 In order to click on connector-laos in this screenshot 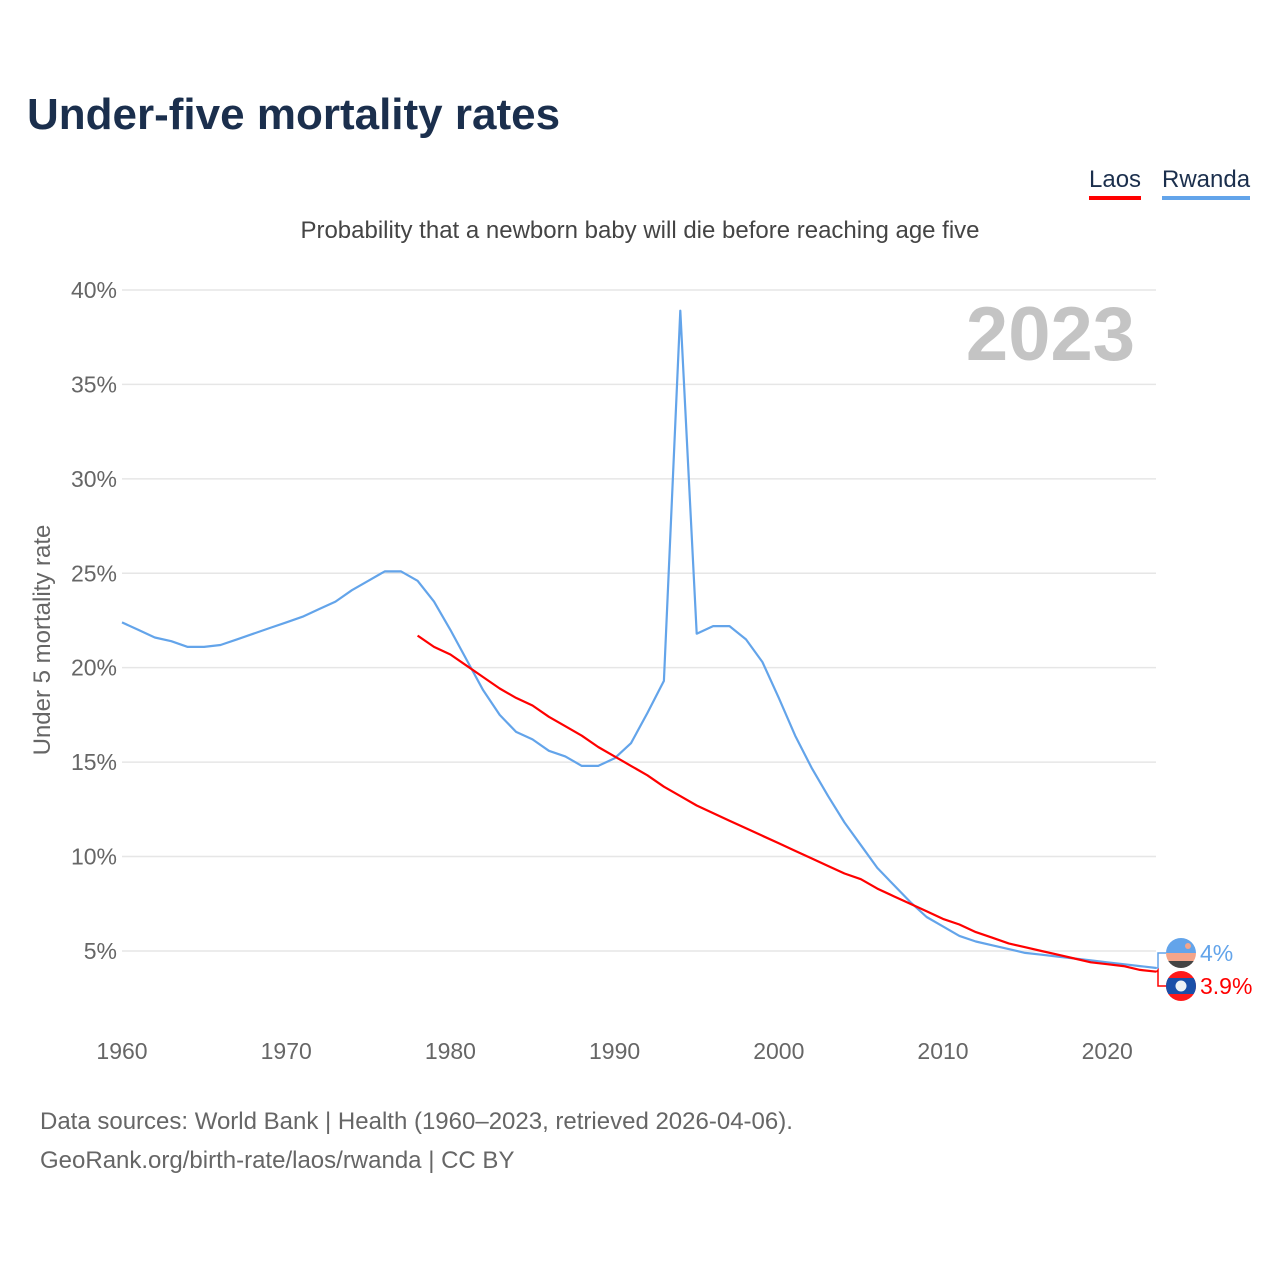, I will do `click(1160, 977)`.